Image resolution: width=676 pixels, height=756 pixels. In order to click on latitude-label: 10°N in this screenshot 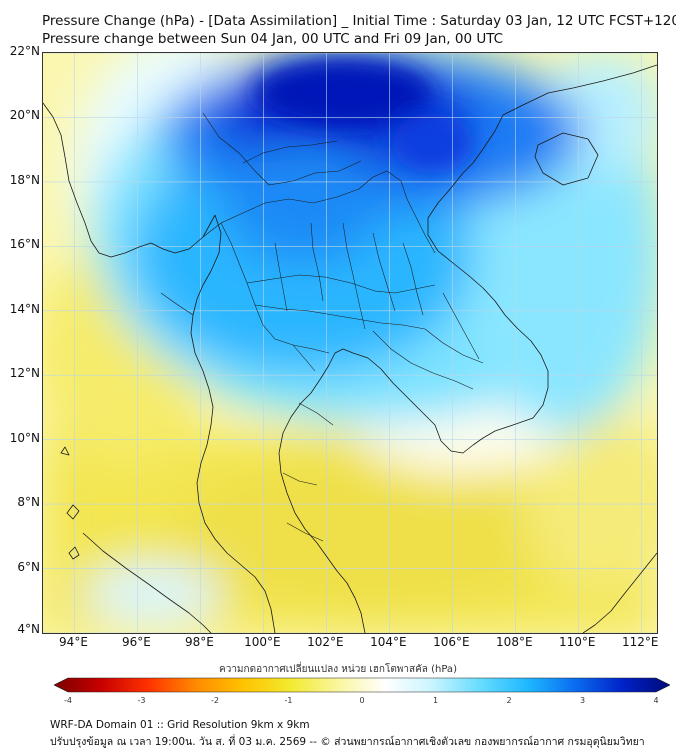, I will do `click(24, 437)`.